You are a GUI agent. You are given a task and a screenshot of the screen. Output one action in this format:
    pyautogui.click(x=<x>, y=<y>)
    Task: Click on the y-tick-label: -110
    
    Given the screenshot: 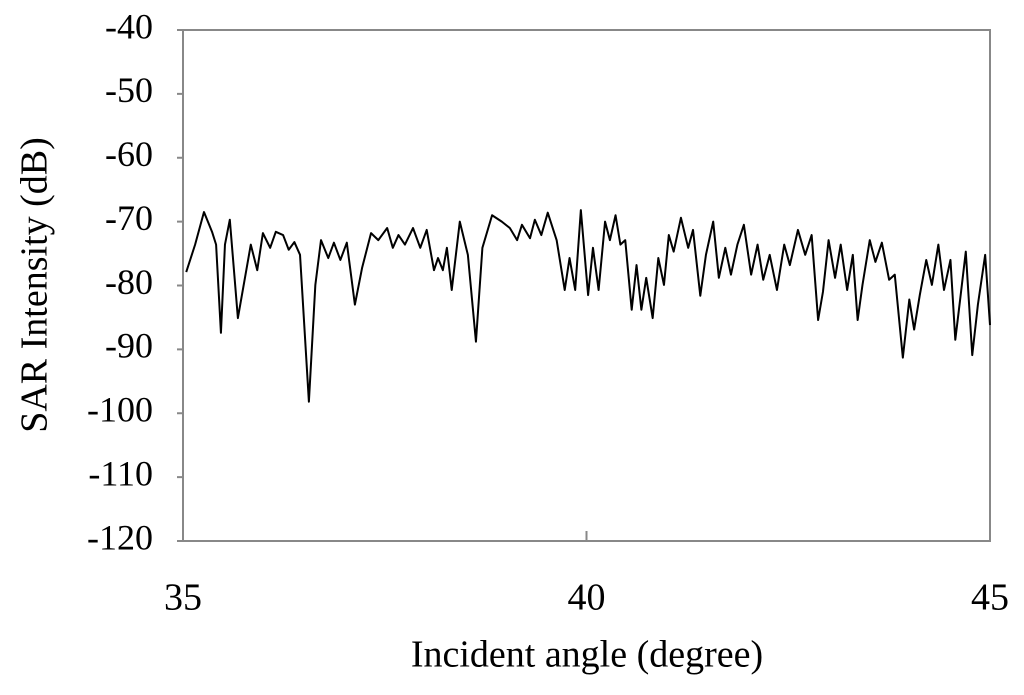 What is the action you would take?
    pyautogui.click(x=120, y=473)
    